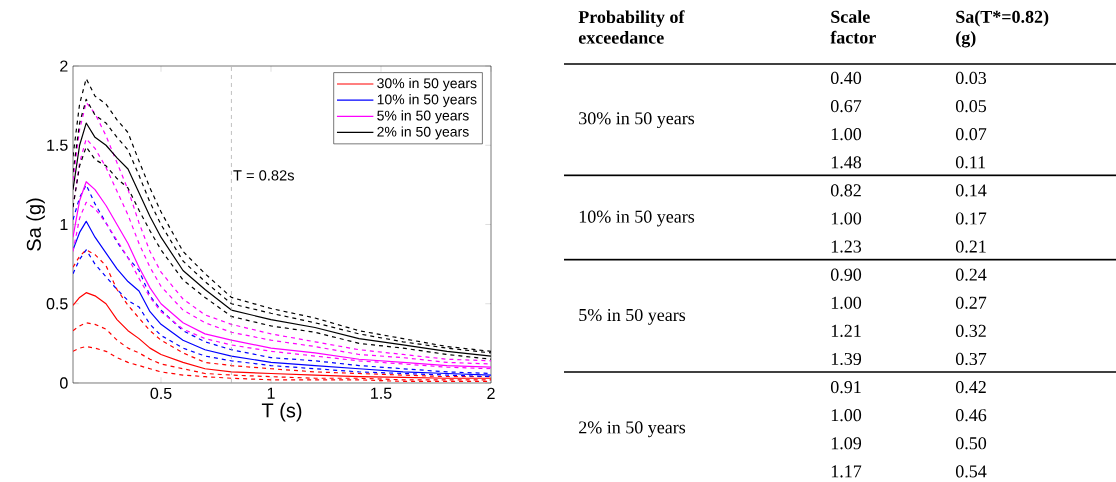  What do you see at coordinates (427, 101) in the screenshot?
I see `legend-label: 10% in 50 years` at bounding box center [427, 101].